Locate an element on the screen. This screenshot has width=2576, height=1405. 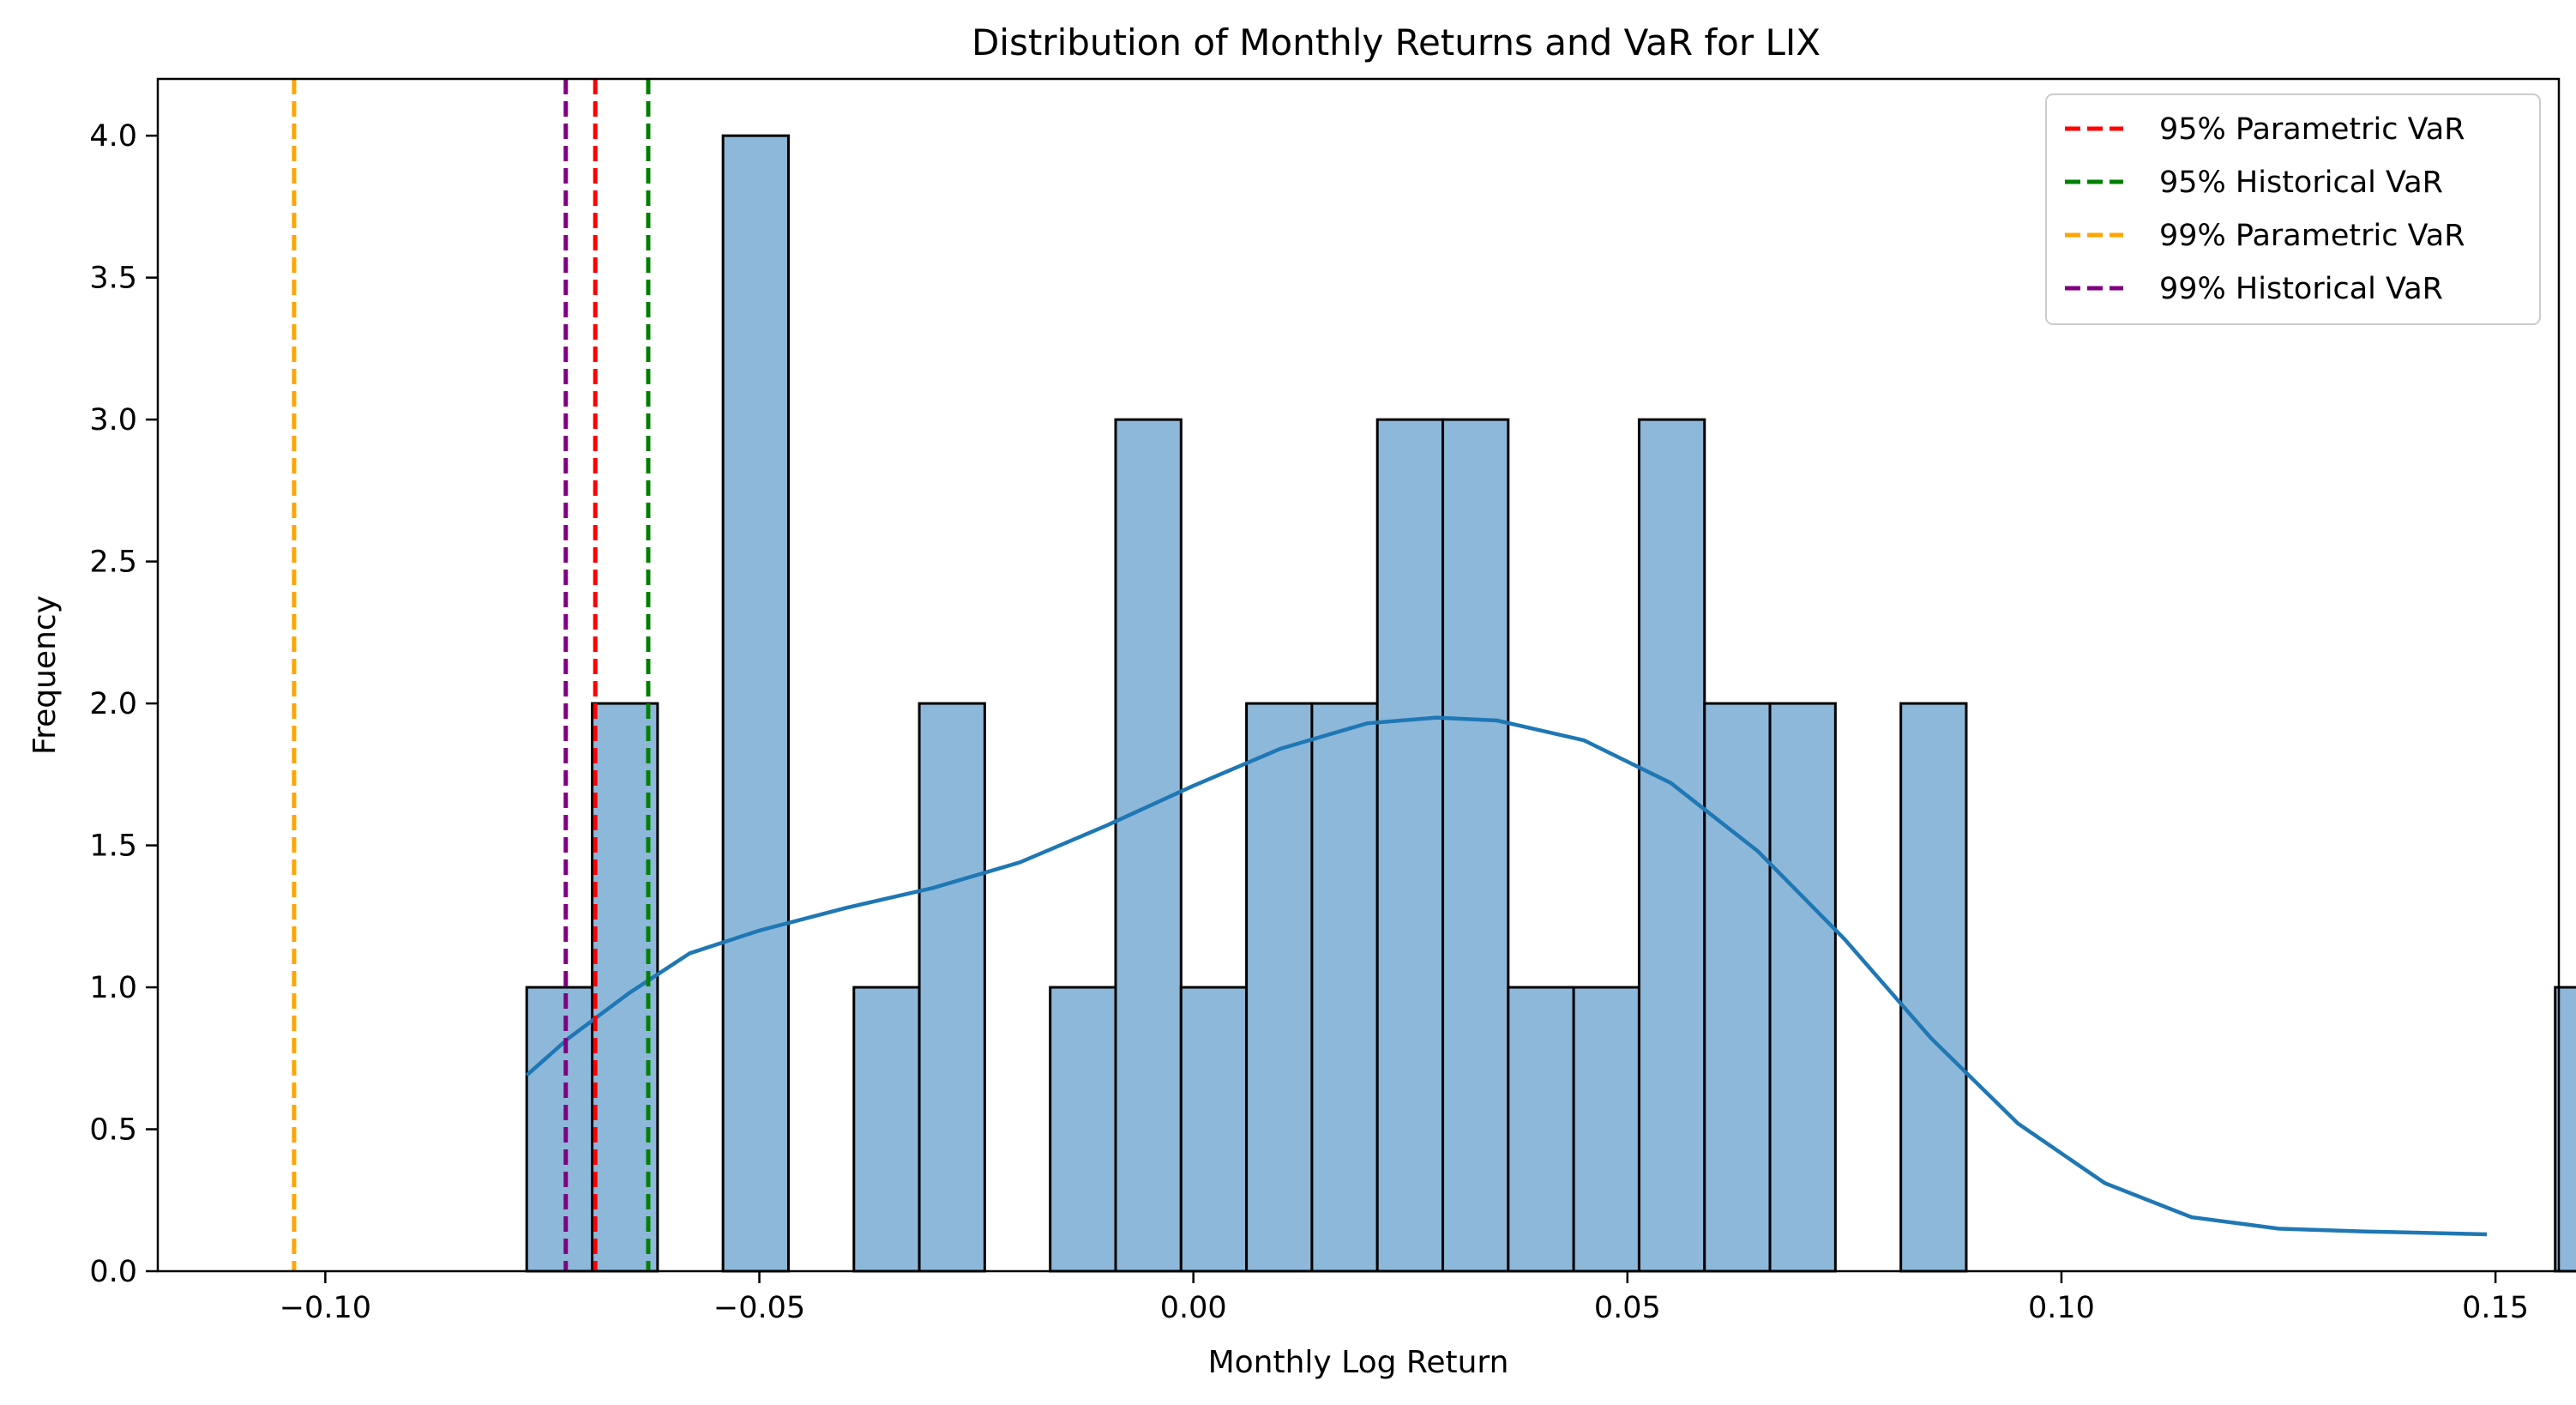
legend-box is located at coordinates (2293, 209).